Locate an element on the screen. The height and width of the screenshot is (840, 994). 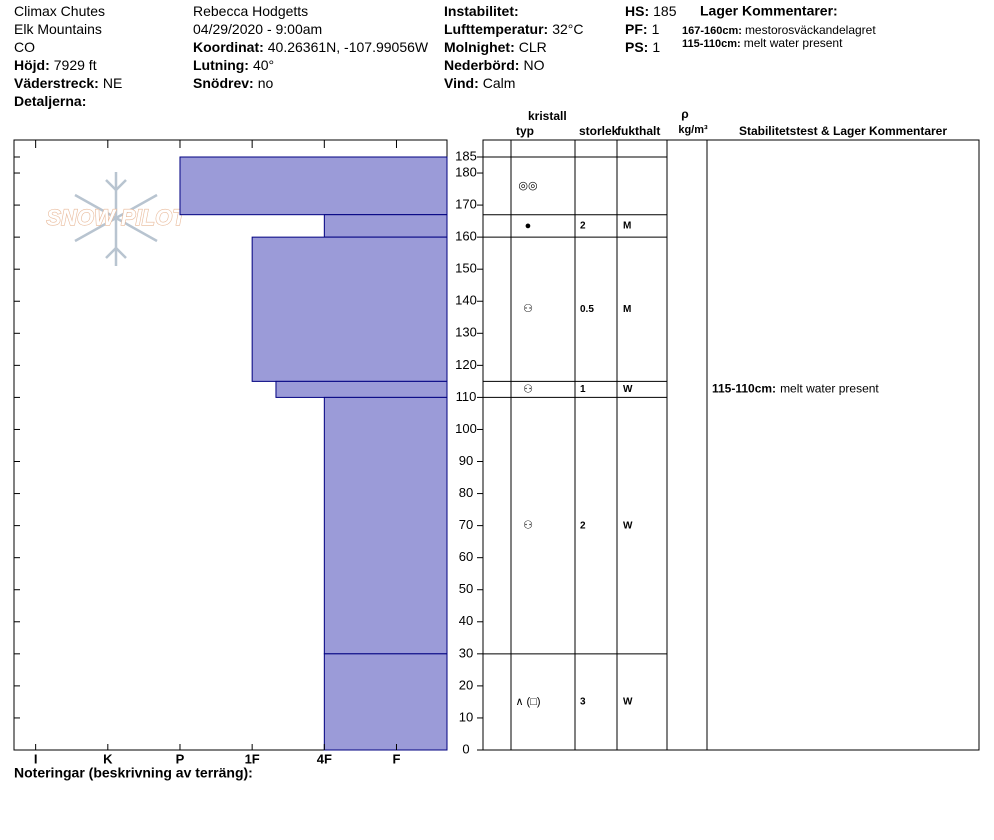
y-tick-label: 30 is located at coordinates (466, 652).